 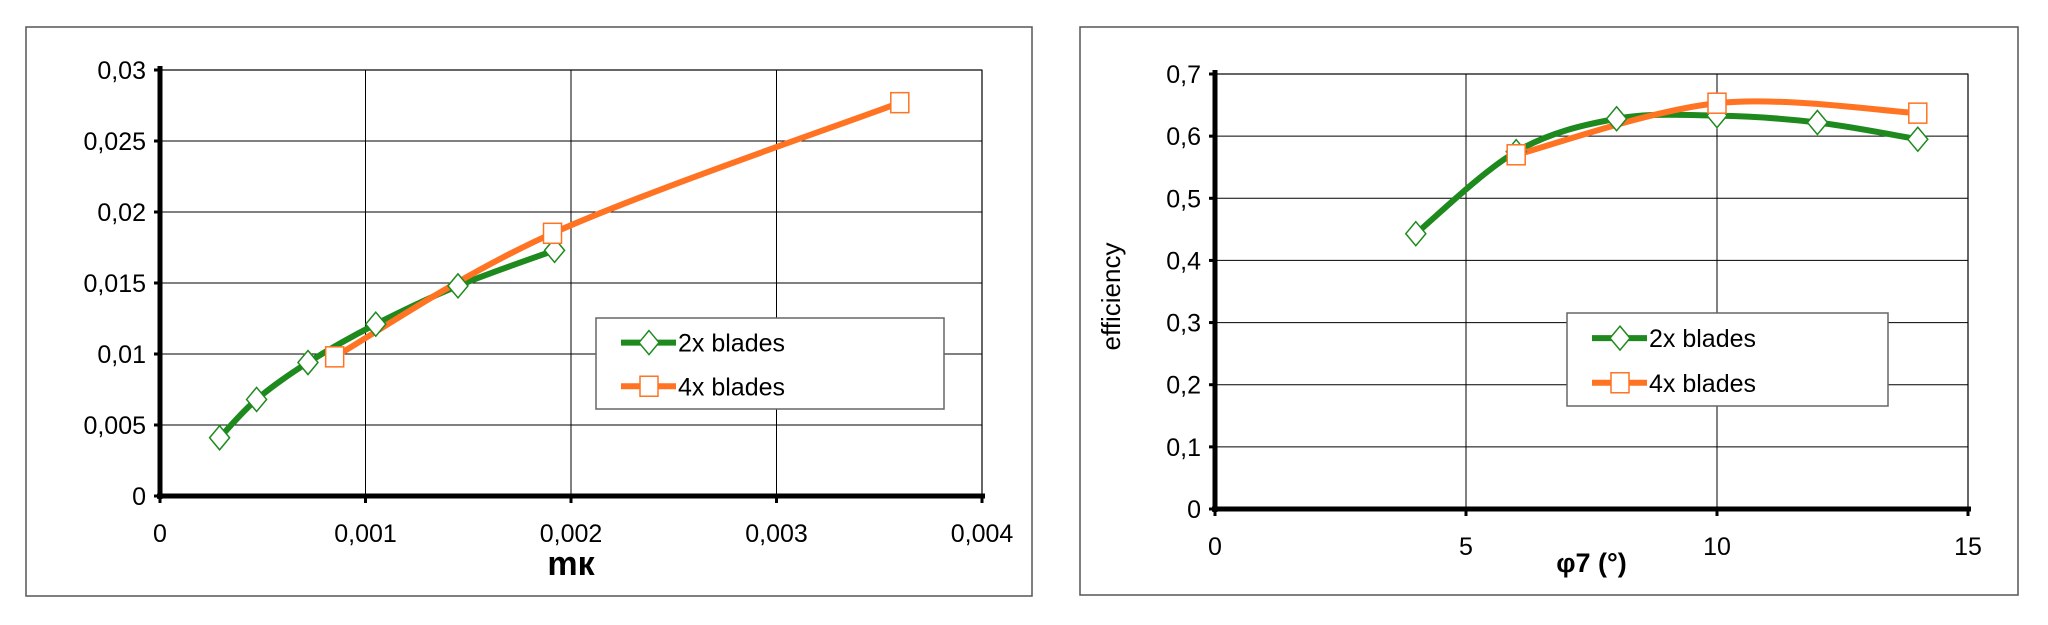 I want to click on x-axis-label: mк, so click(x=571, y=564).